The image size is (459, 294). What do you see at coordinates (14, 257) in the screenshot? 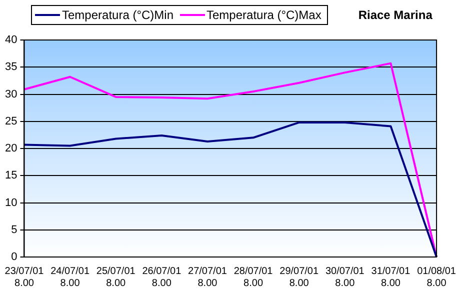
I see `y-tick-label: 0` at bounding box center [14, 257].